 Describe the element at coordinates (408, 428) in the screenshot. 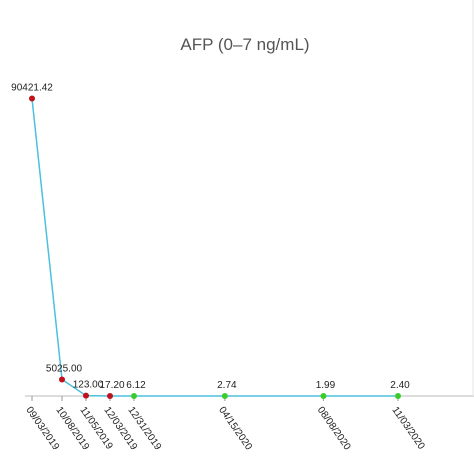

I see `x-tick-label: 11/03/2020` at that location.